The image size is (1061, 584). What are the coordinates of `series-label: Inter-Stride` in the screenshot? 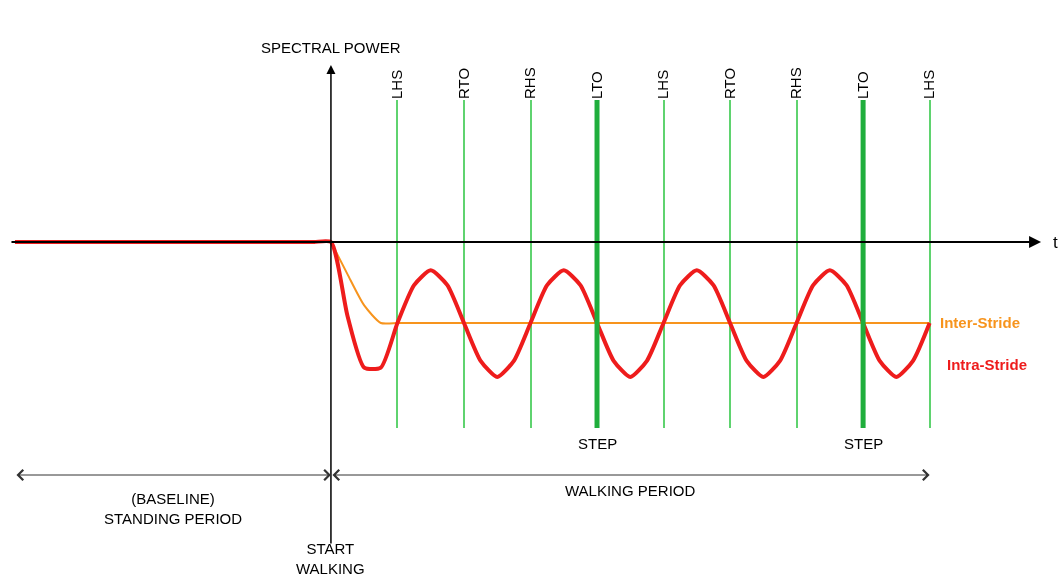 It's located at (980, 322).